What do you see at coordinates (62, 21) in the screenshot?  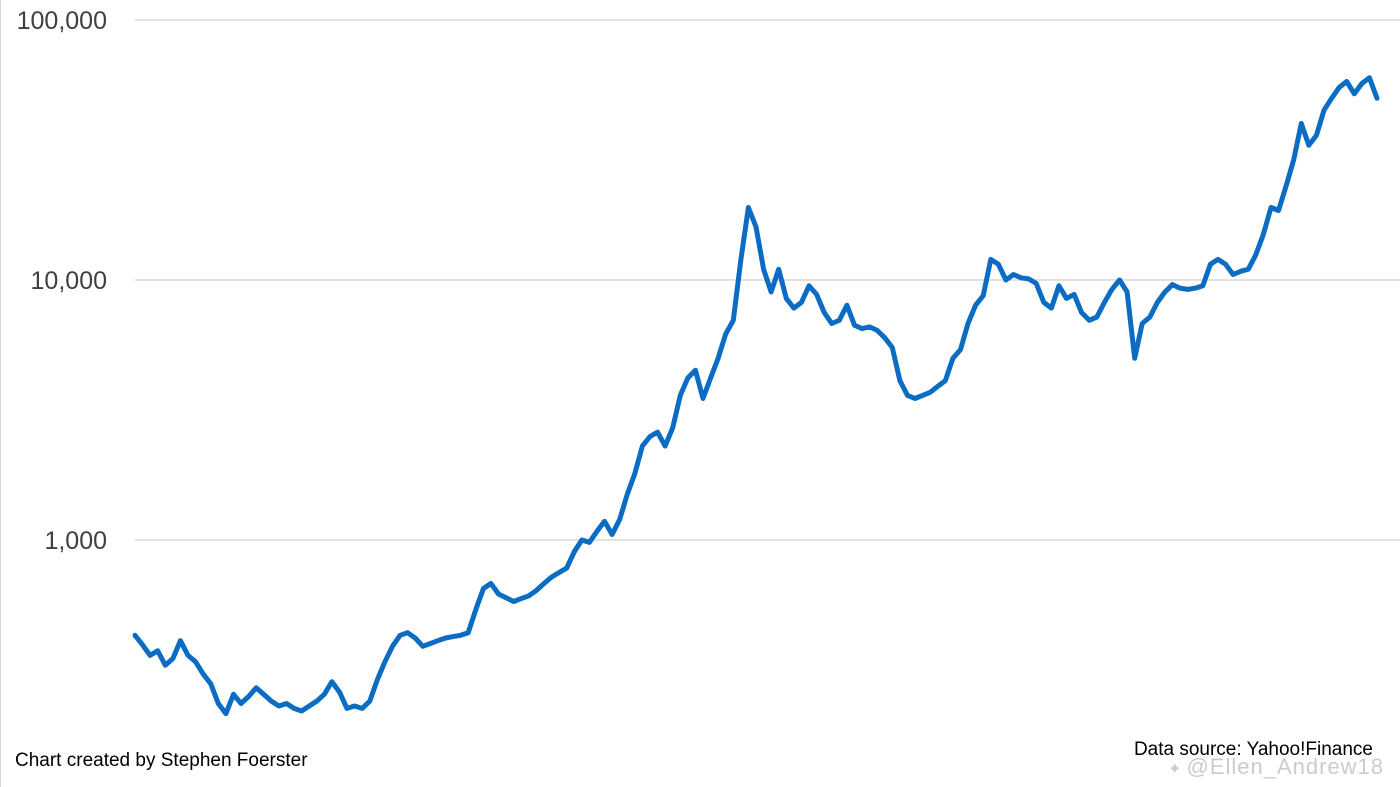 I see `y-tick-label: 100,000` at bounding box center [62, 21].